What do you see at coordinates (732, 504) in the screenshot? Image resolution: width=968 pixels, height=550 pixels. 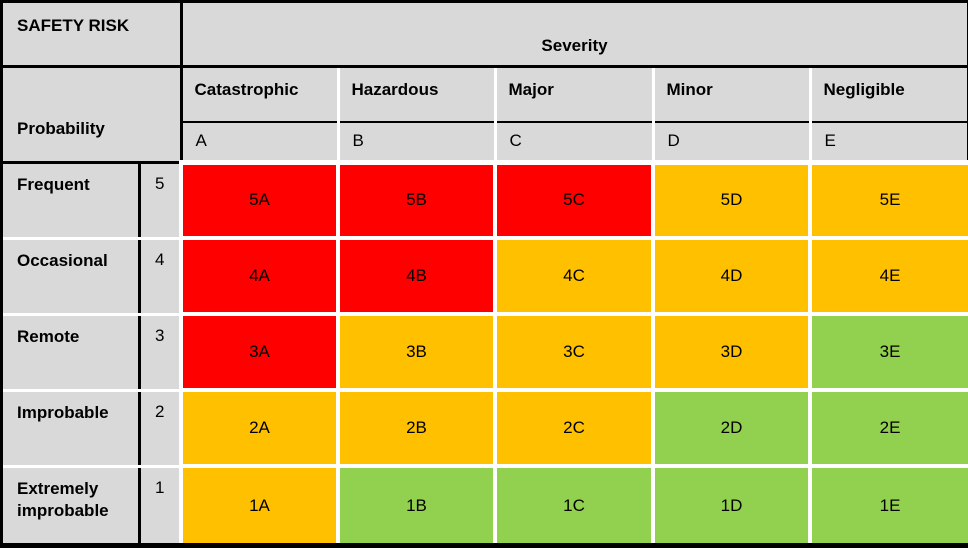 I see `risk-cell-1d: 1D` at bounding box center [732, 504].